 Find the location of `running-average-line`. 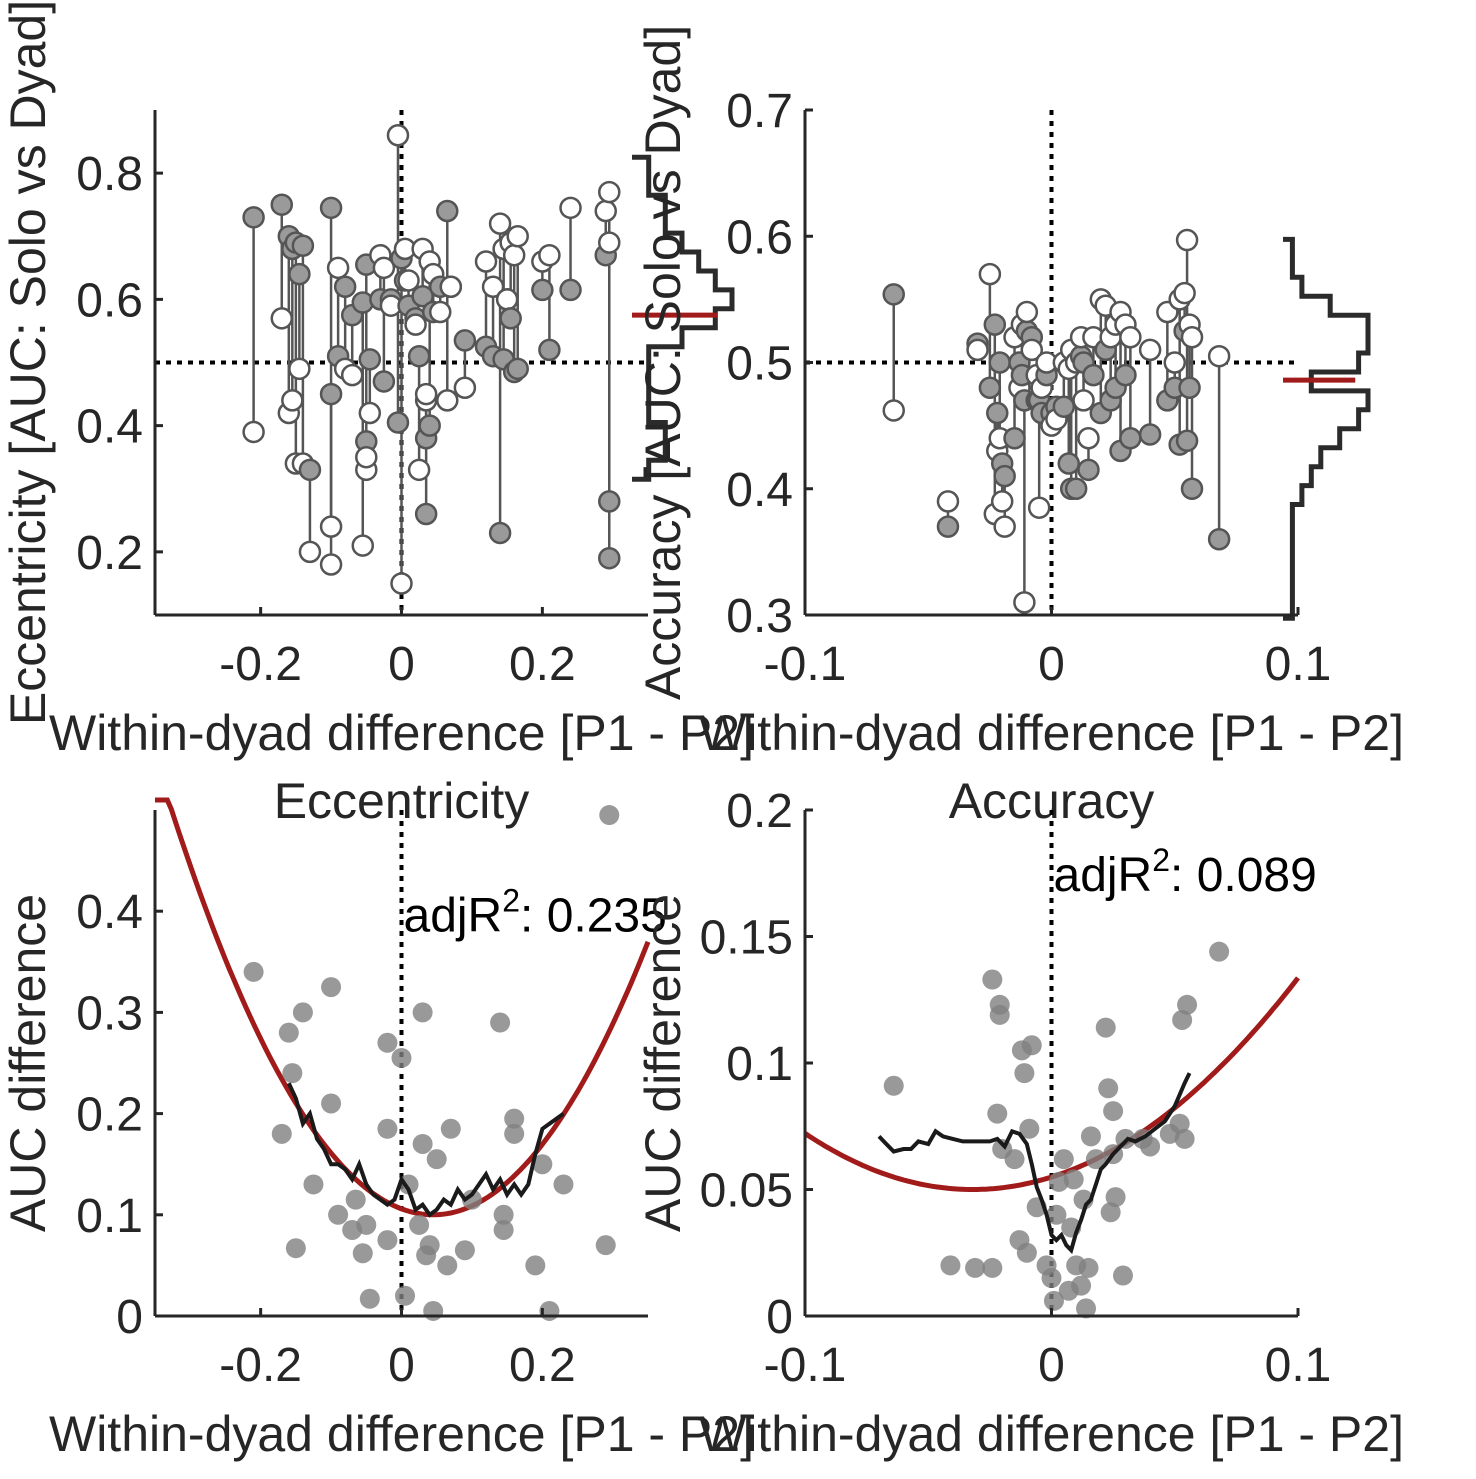

running-average-line is located at coordinates (425, 1150).